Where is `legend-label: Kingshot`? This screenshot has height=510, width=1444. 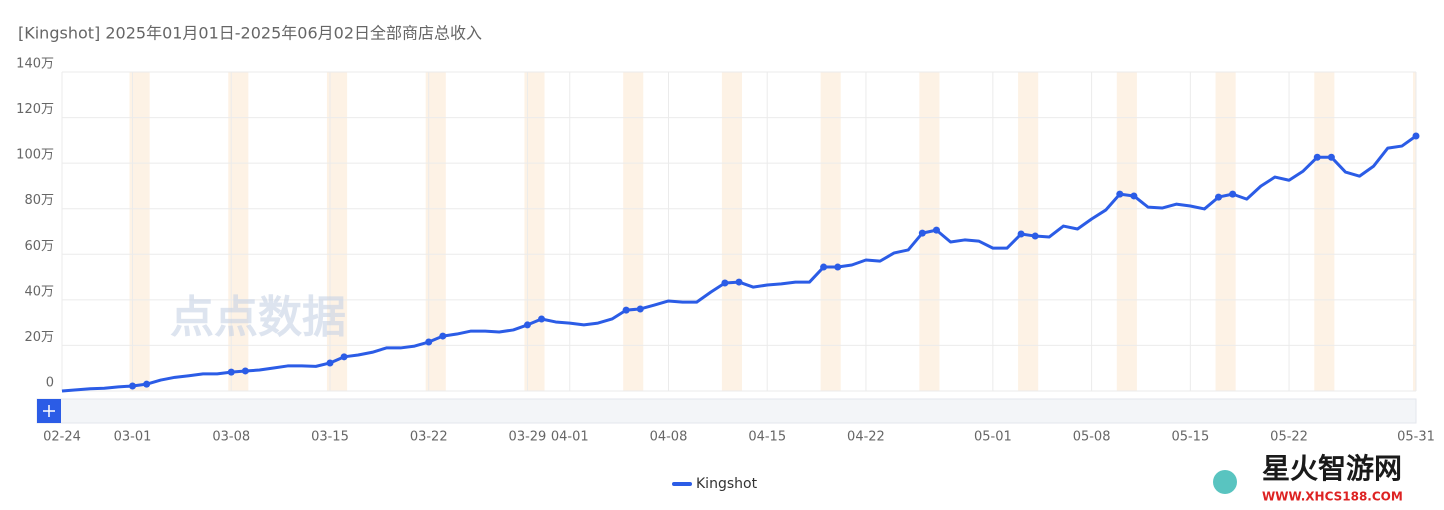 legend-label: Kingshot is located at coordinates (727, 484).